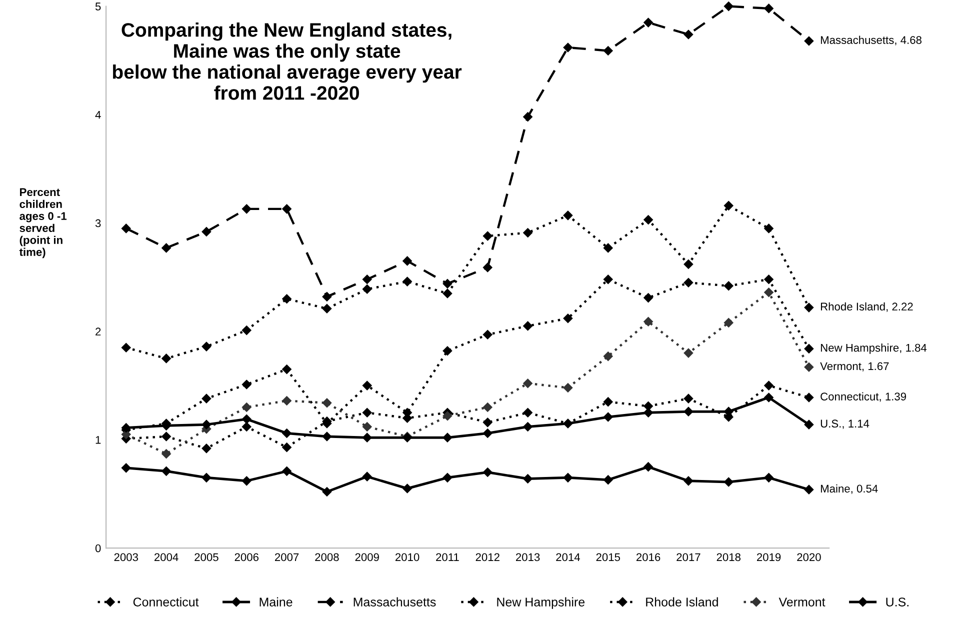 This screenshot has height=630, width=964. Describe the element at coordinates (608, 557) in the screenshot. I see `x-tick-label: 2015` at that location.